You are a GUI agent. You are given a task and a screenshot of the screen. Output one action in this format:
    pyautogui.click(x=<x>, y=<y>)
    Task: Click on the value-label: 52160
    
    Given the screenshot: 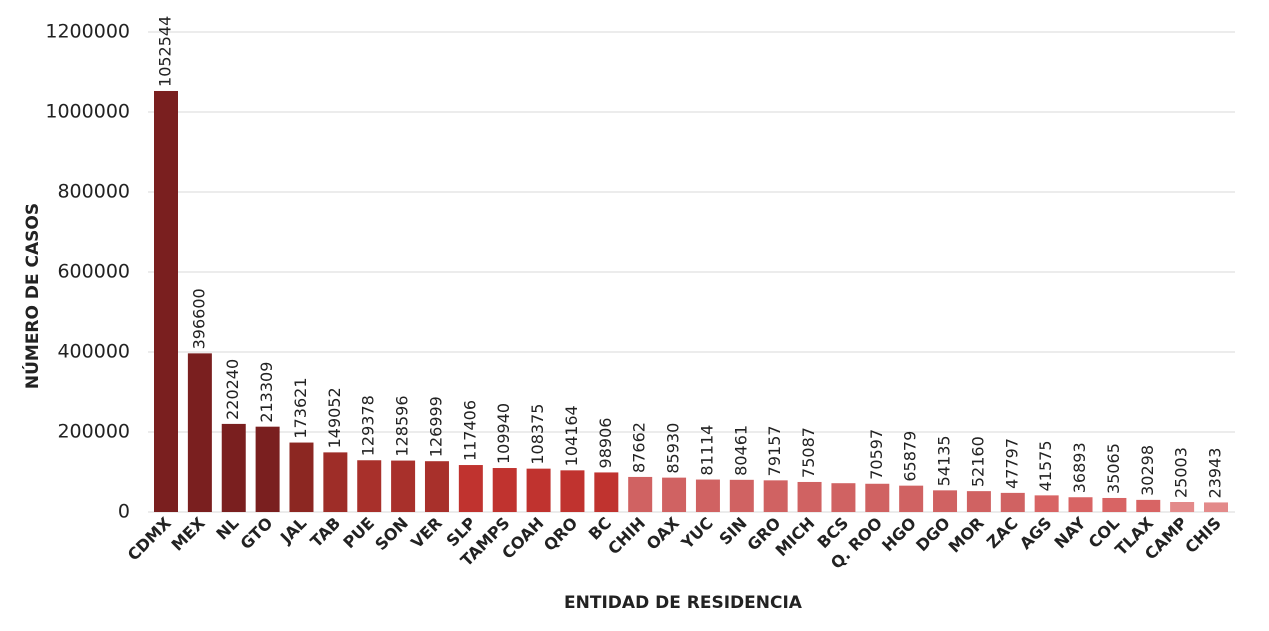 What is the action you would take?
    pyautogui.click(x=977, y=461)
    